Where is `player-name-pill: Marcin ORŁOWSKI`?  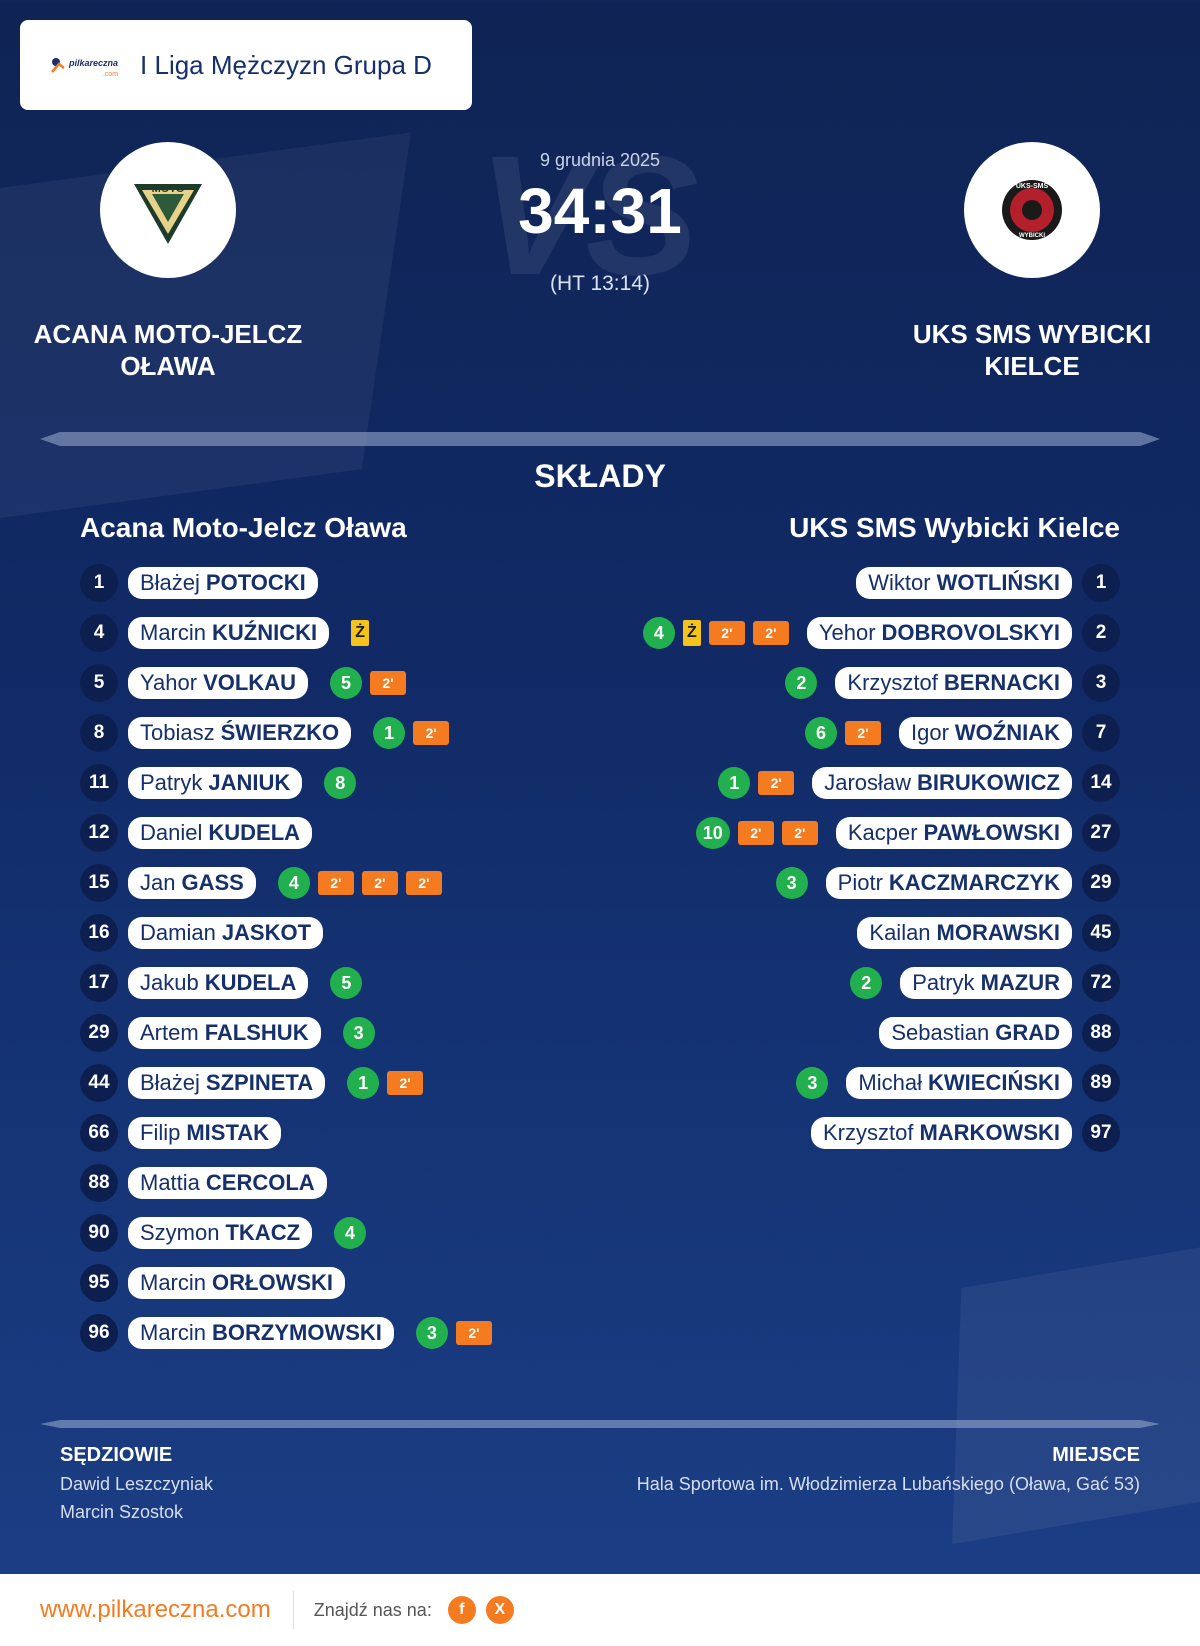 player-name-pill: Marcin ORŁOWSKI is located at coordinates (237, 1283).